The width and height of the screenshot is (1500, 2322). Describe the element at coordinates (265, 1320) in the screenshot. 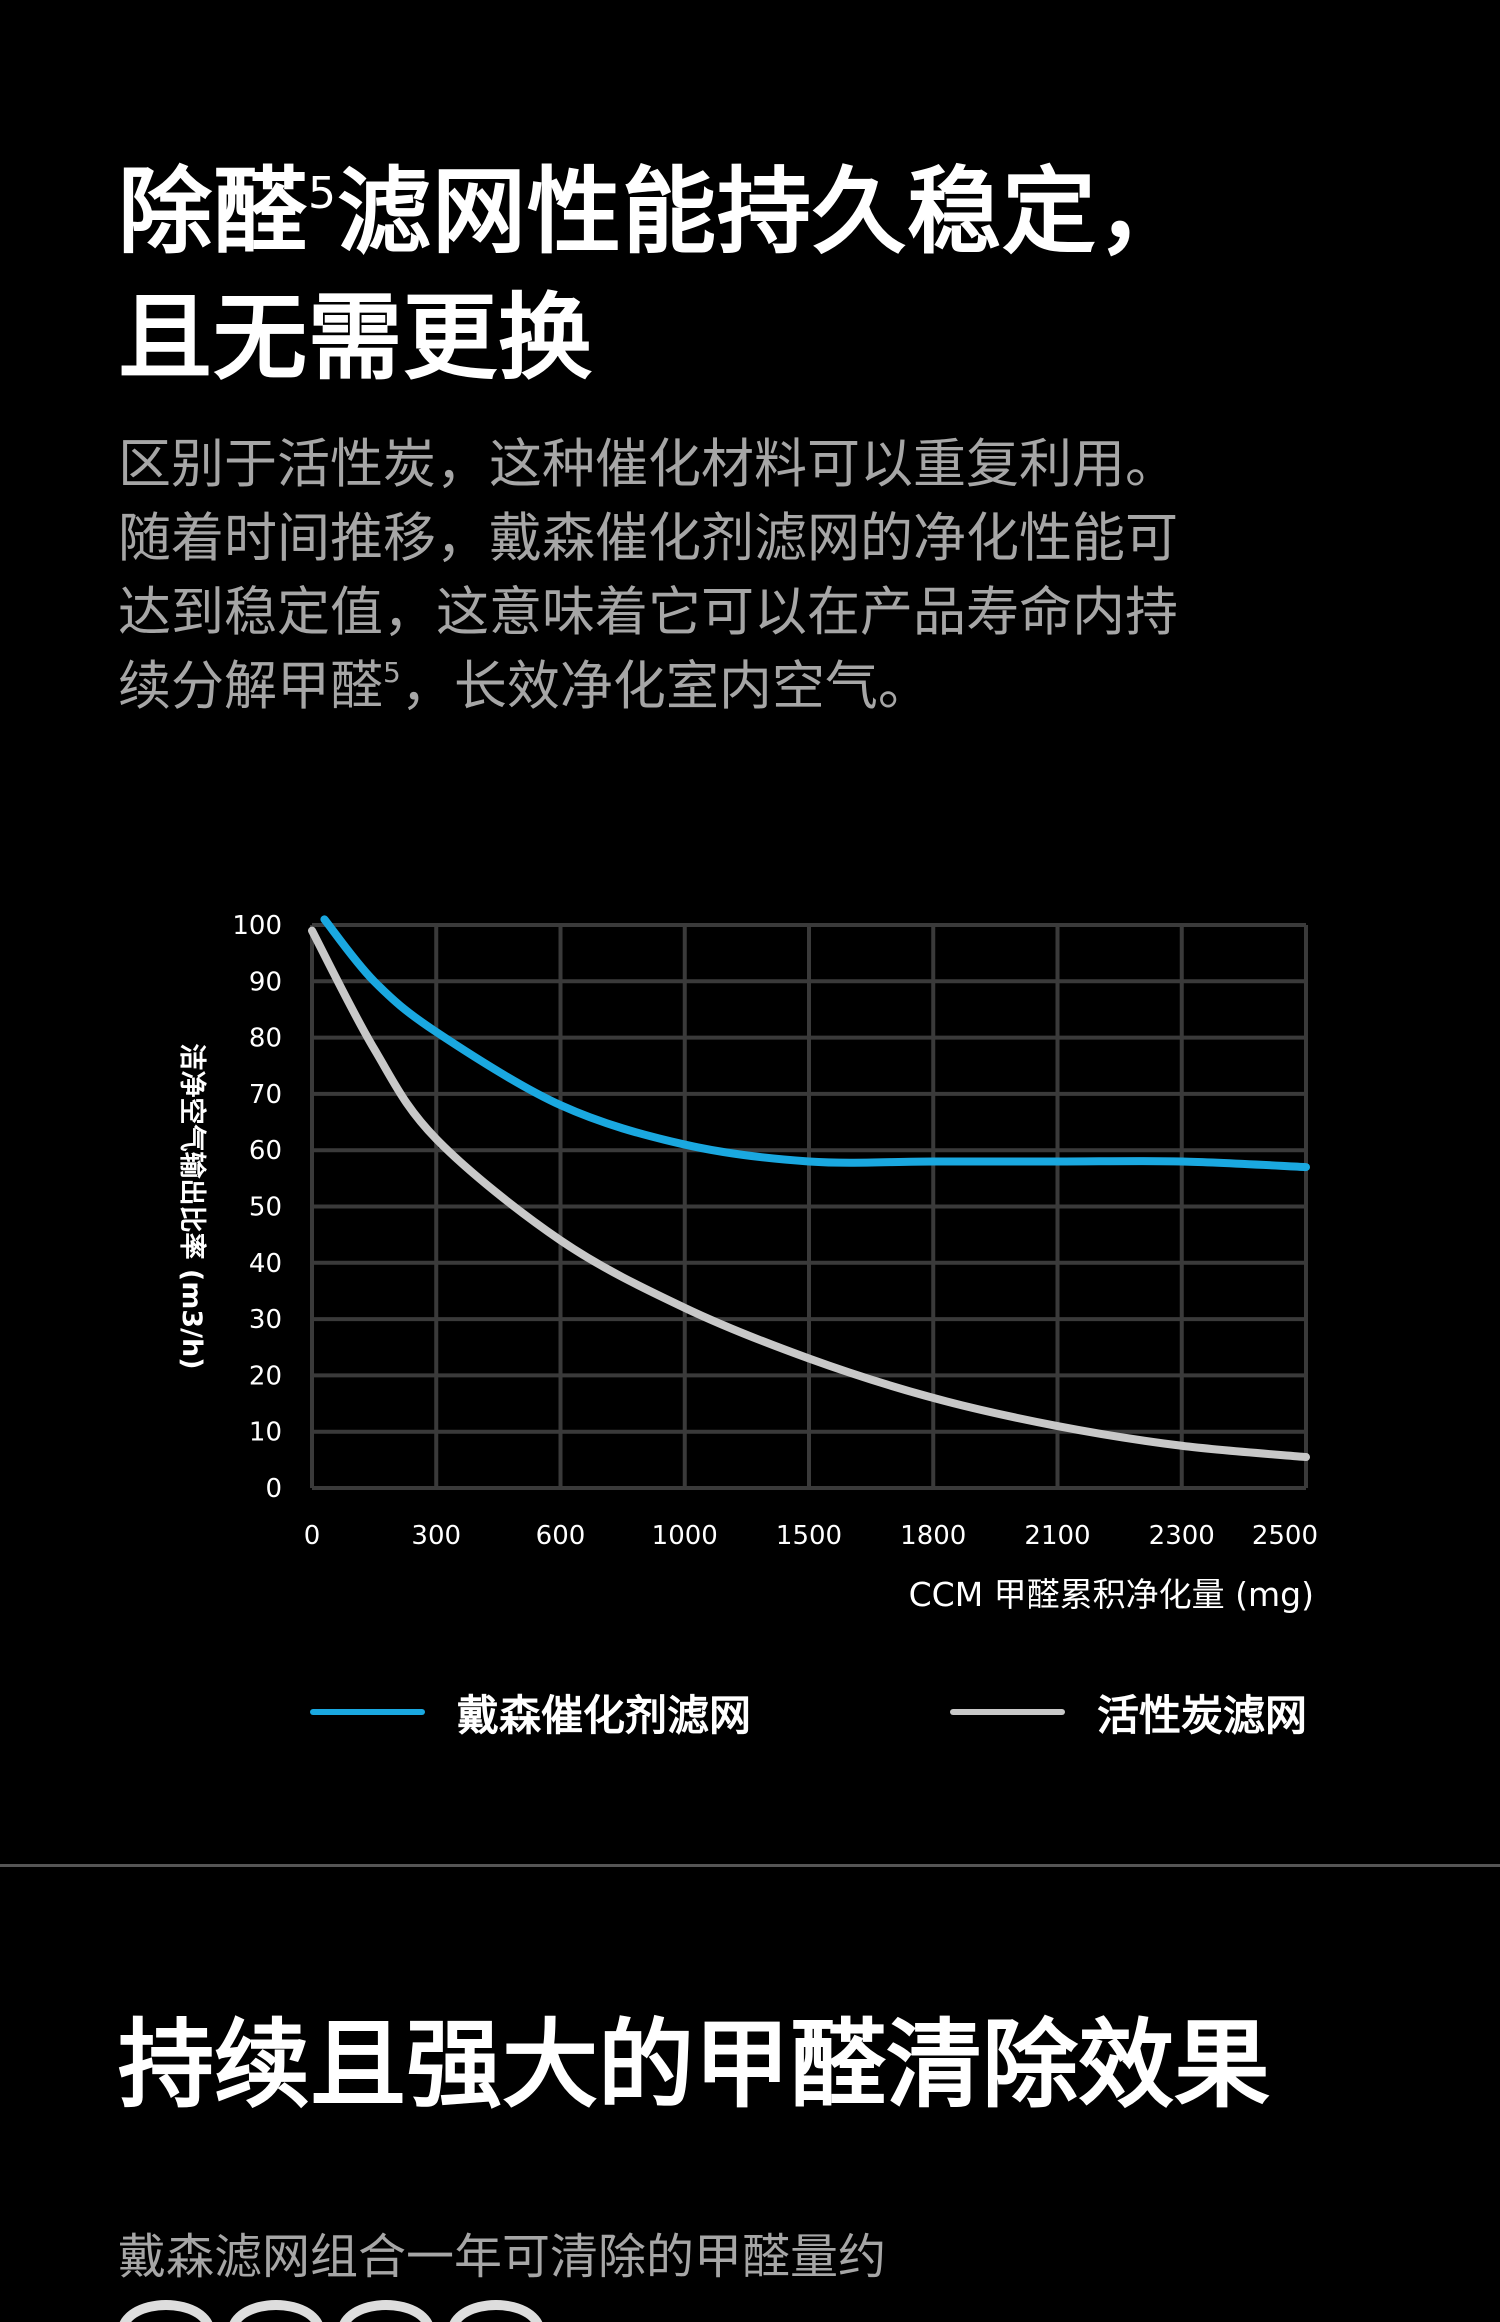

I see `y-tick-label: 30` at that location.